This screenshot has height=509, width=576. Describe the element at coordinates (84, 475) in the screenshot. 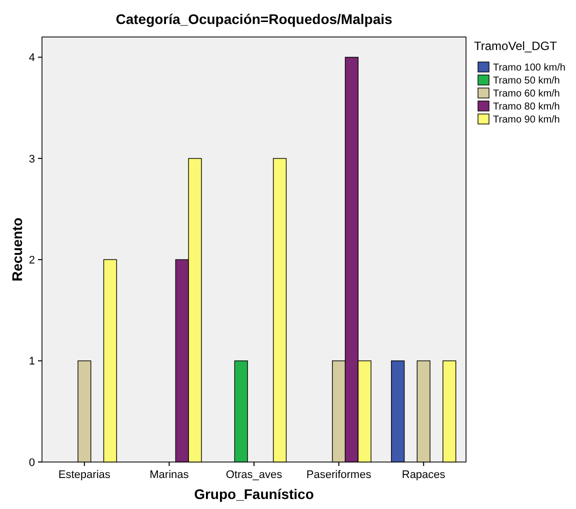

I see `x-tick-label: Esteparias` at that location.